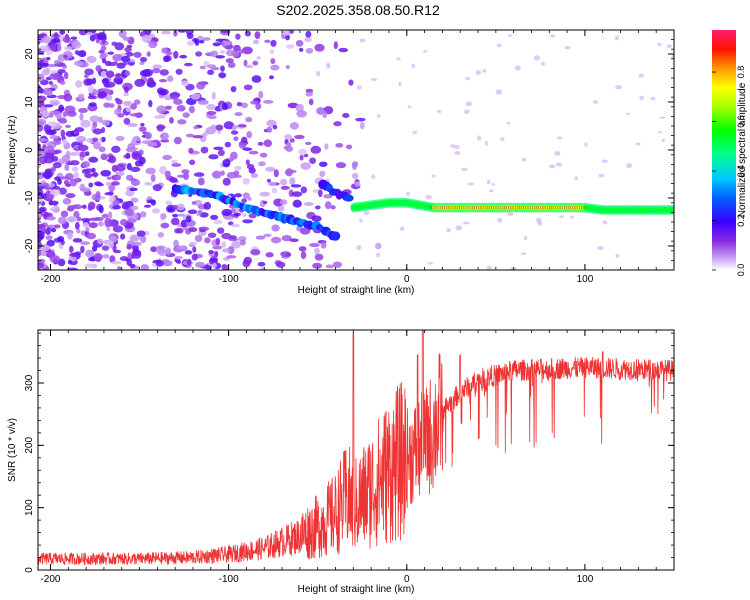 This screenshot has width=750, height=600. I want to click on x-tick-label: -100, so click(229, 279).